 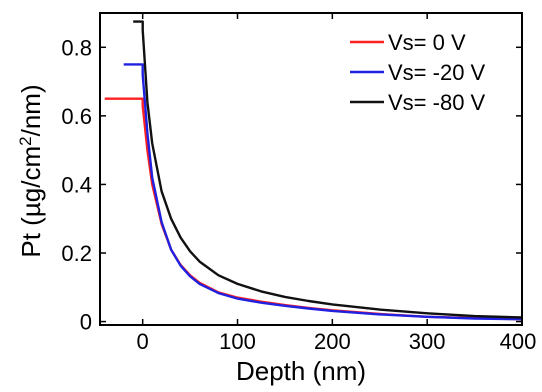 I want to click on y-axis-label: Pt (µg/cm2/nm), so click(x=31, y=170).